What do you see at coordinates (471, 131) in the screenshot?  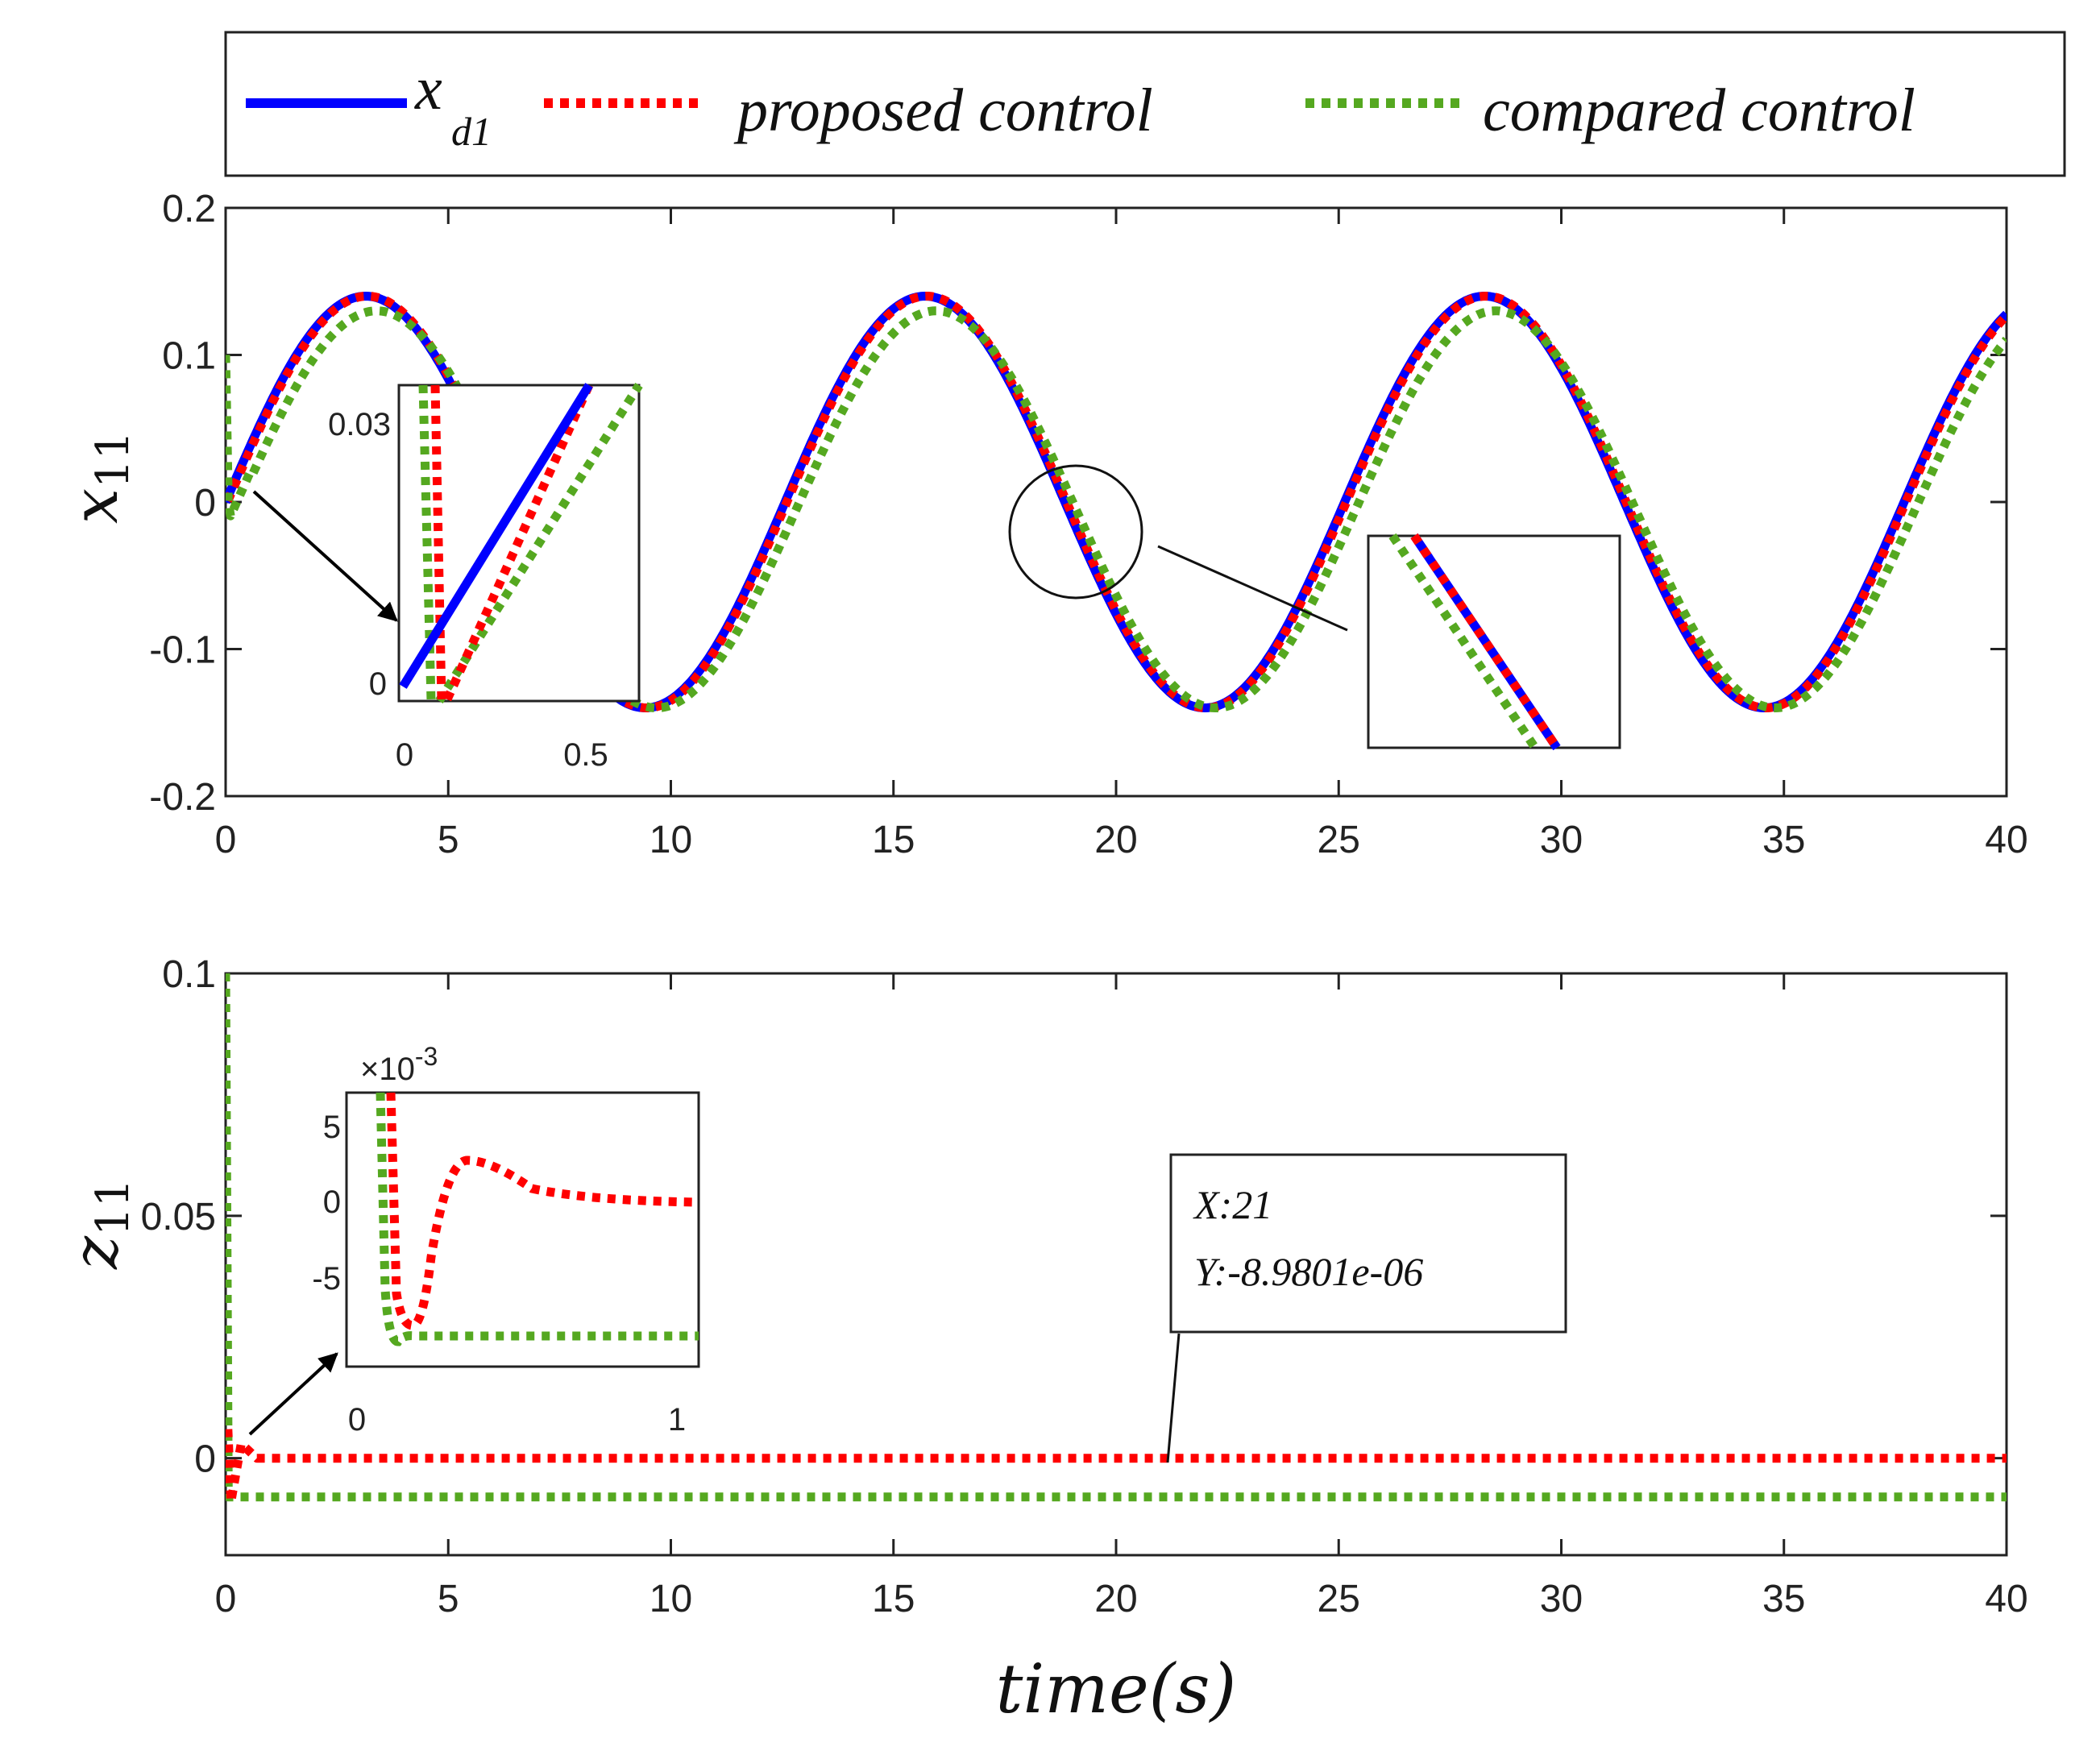 I see `legend-label-reference-subscript: d1` at bounding box center [471, 131].